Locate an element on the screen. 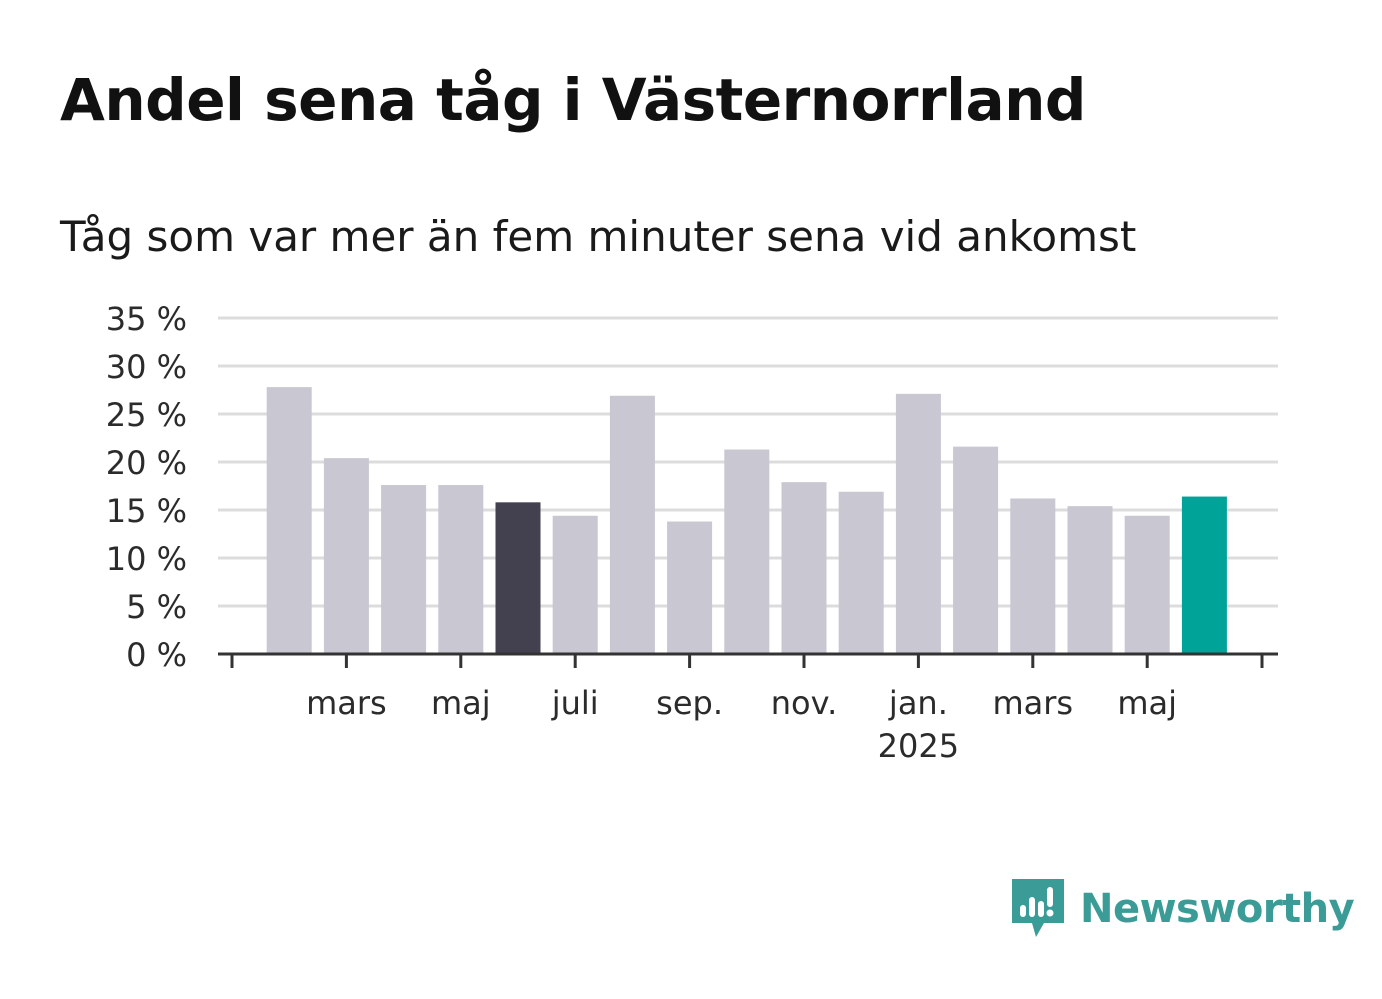 The image size is (1382, 999). y-tick-label: 35 % is located at coordinates (146, 319).